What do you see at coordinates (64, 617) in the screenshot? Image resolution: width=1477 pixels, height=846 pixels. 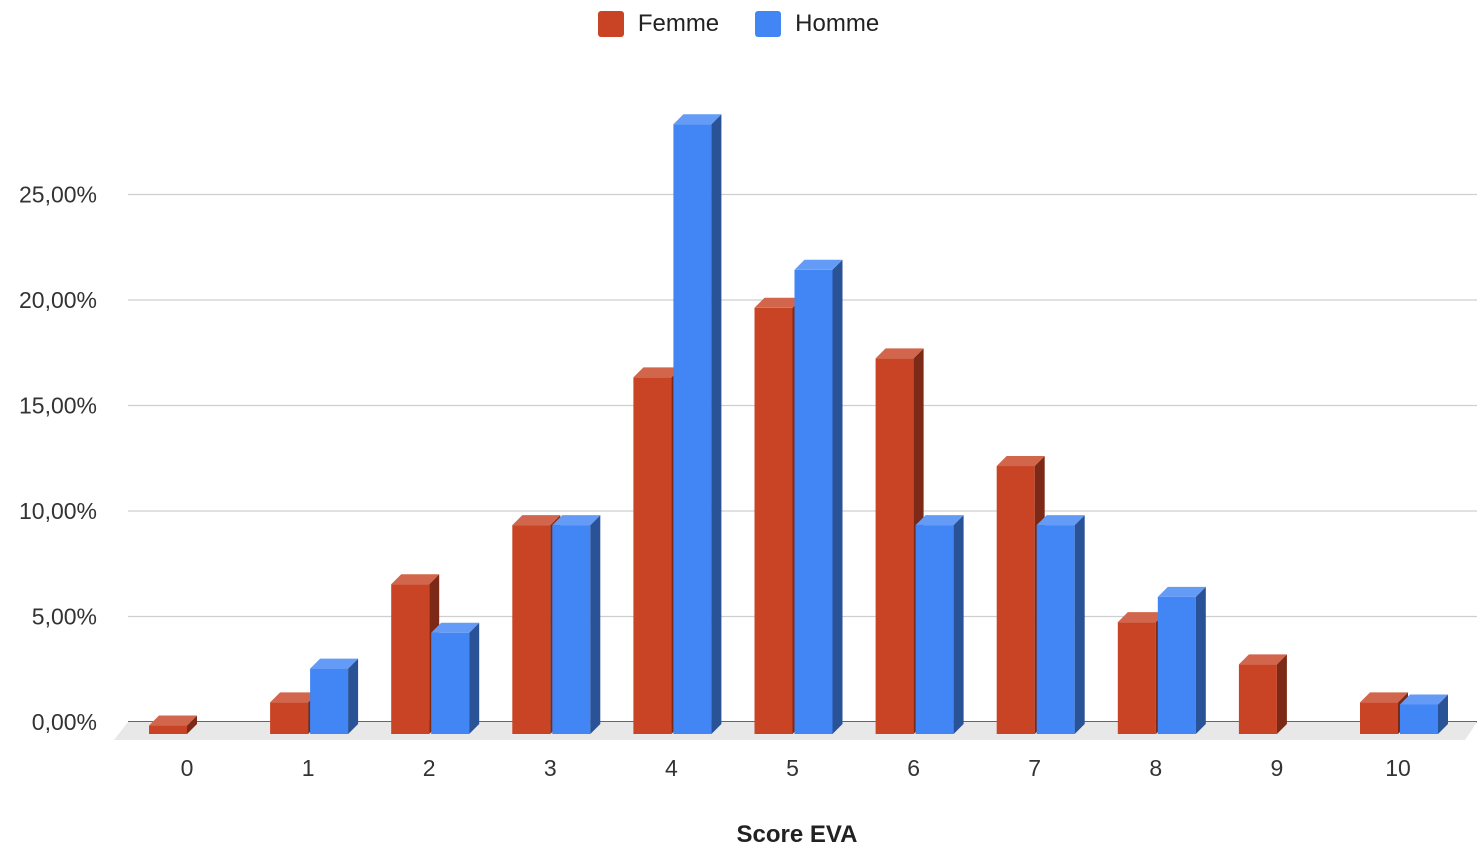 I see `y-tick-label: 5,00%` at bounding box center [64, 617].